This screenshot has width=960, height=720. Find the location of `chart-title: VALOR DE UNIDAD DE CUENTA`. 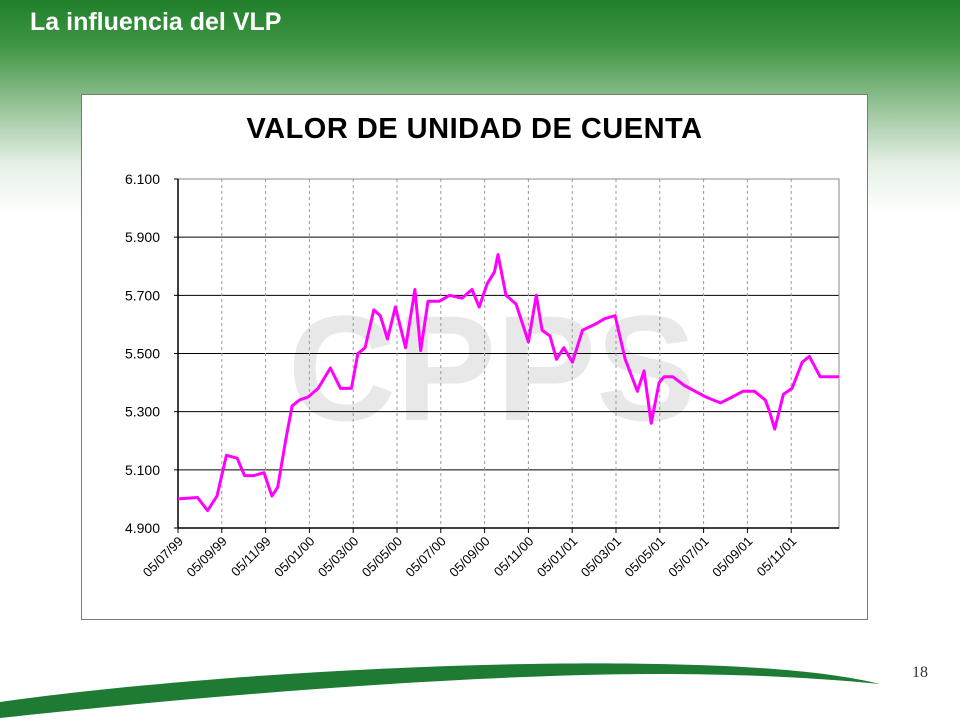

chart-title: VALOR DE UNIDAD DE CUENTA is located at coordinates (474, 129).